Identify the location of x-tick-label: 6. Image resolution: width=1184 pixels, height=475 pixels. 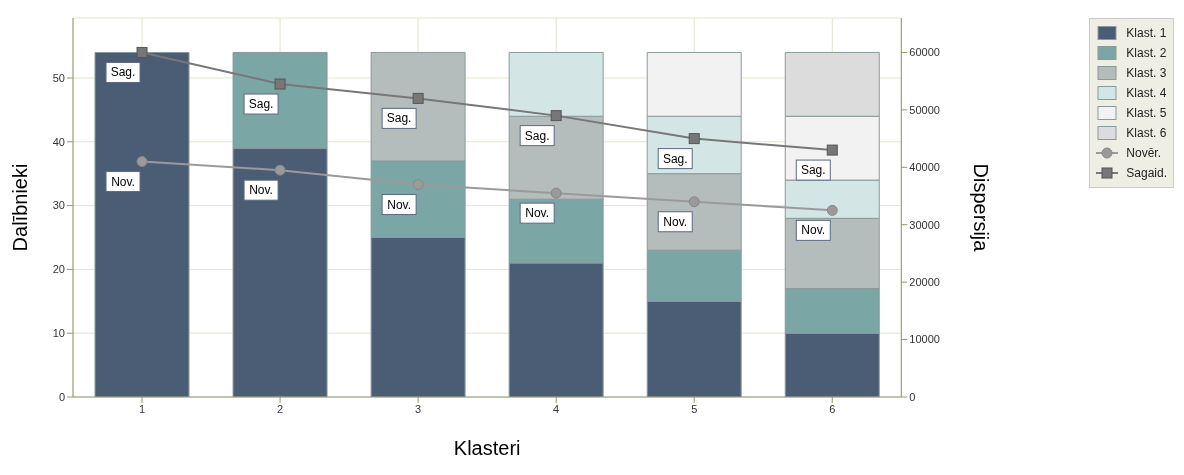
(832, 408).